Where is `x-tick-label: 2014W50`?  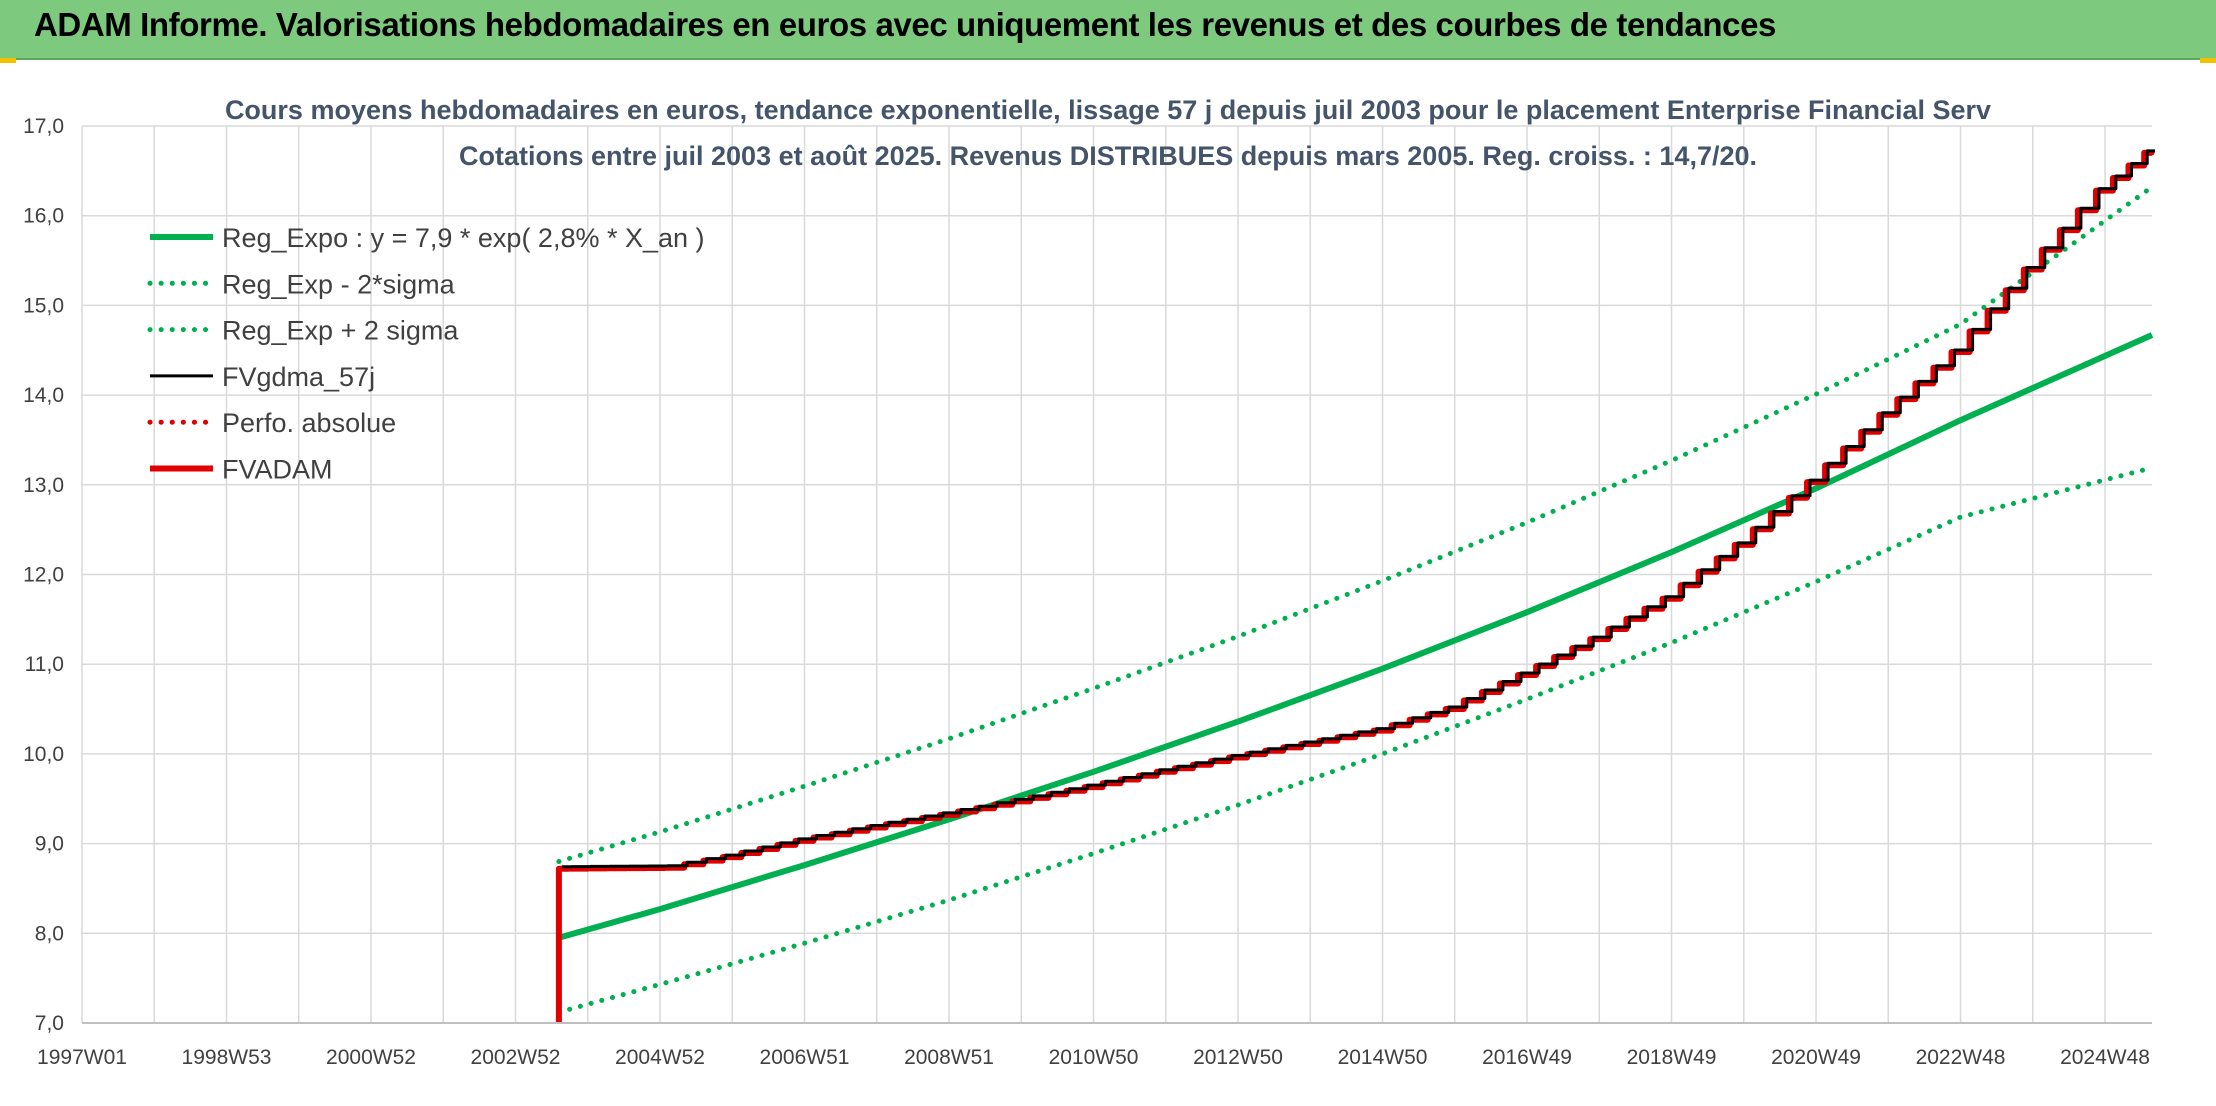
x-tick-label: 2014W50 is located at coordinates (1383, 1057).